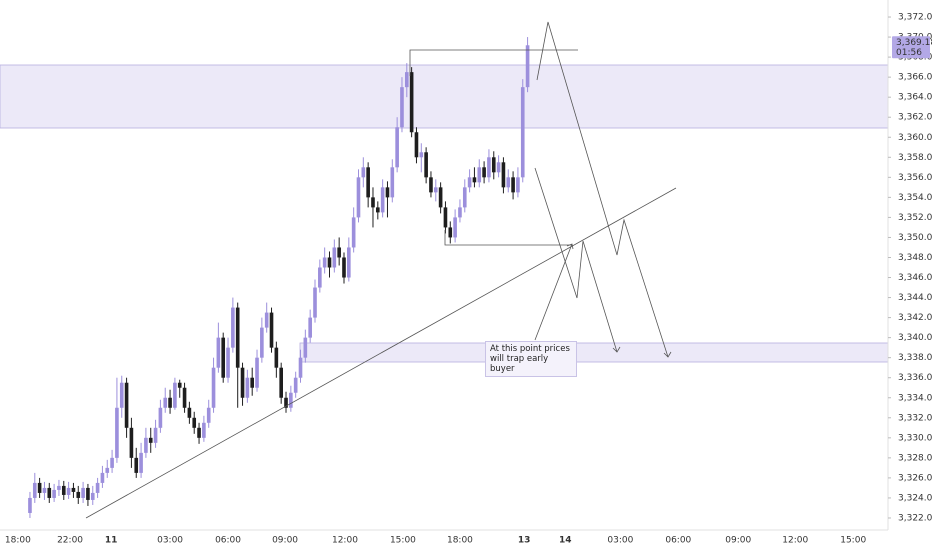  What do you see at coordinates (285, 541) in the screenshot?
I see `x-tick-label: 09:00` at bounding box center [285, 541].